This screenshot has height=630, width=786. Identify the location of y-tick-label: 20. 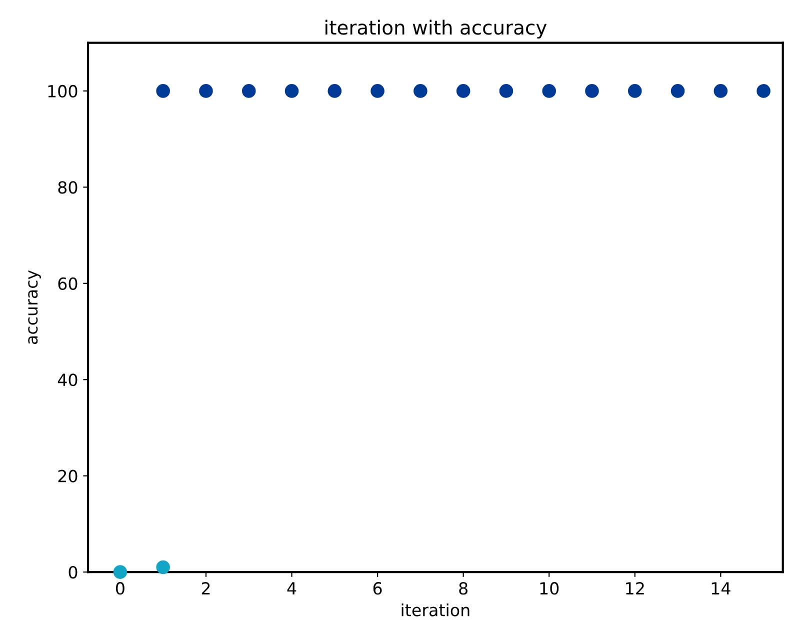
(68, 476).